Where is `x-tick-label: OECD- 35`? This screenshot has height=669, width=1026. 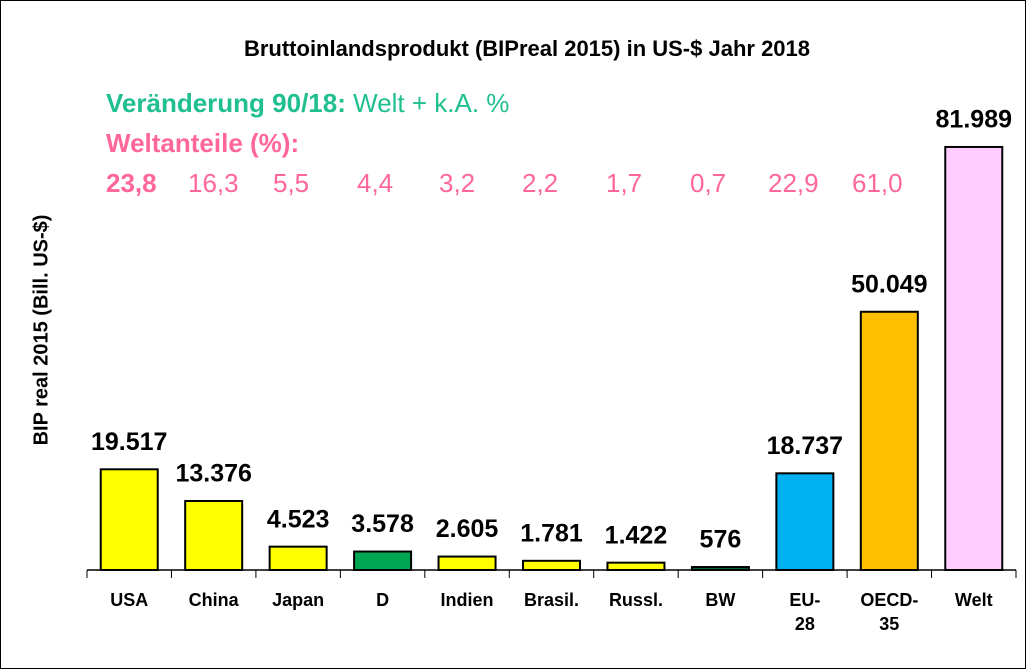 x-tick-label: OECD- 35 is located at coordinates (889, 612).